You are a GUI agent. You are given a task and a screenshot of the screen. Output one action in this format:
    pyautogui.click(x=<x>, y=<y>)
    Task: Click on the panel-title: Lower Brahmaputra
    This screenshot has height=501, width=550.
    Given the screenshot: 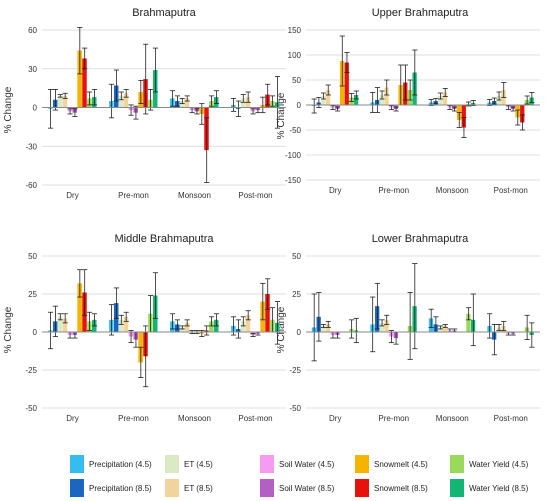 What is the action you would take?
    pyautogui.click(x=420, y=239)
    